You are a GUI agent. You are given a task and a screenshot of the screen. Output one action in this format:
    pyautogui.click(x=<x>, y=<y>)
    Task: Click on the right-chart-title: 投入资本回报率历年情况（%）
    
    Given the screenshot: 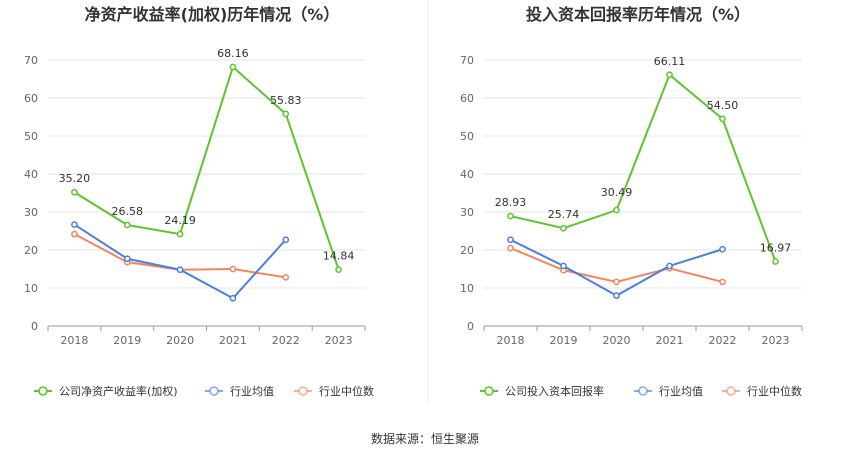 What is the action you would take?
    pyautogui.click(x=638, y=14)
    